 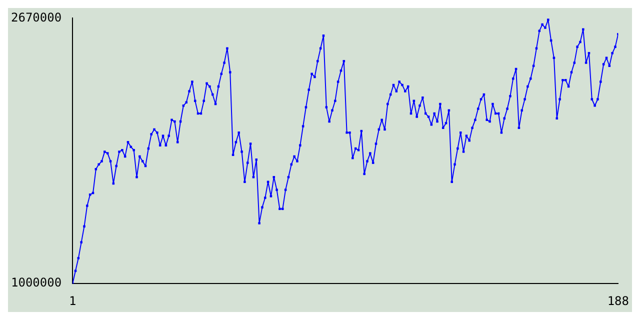 I want to click on x-tick-label: 188, so click(x=618, y=301).